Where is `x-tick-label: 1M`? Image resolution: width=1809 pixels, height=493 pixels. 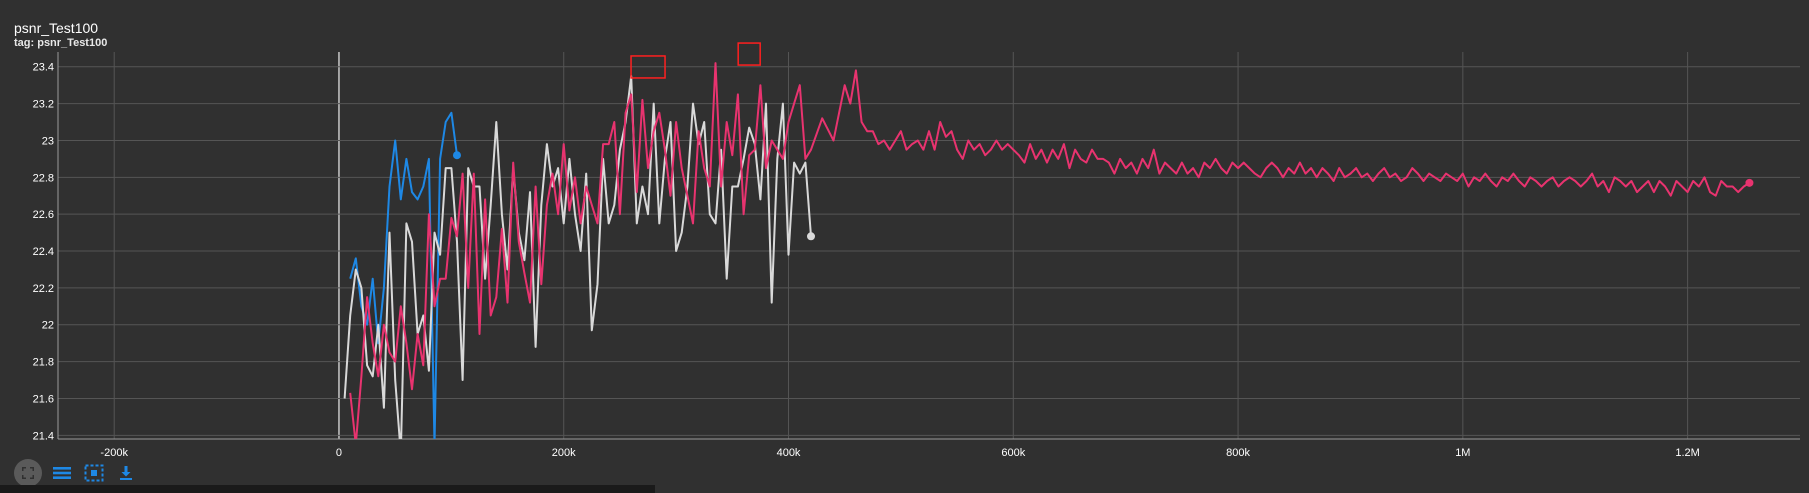
x-tick-label: 1M is located at coordinates (1462, 453).